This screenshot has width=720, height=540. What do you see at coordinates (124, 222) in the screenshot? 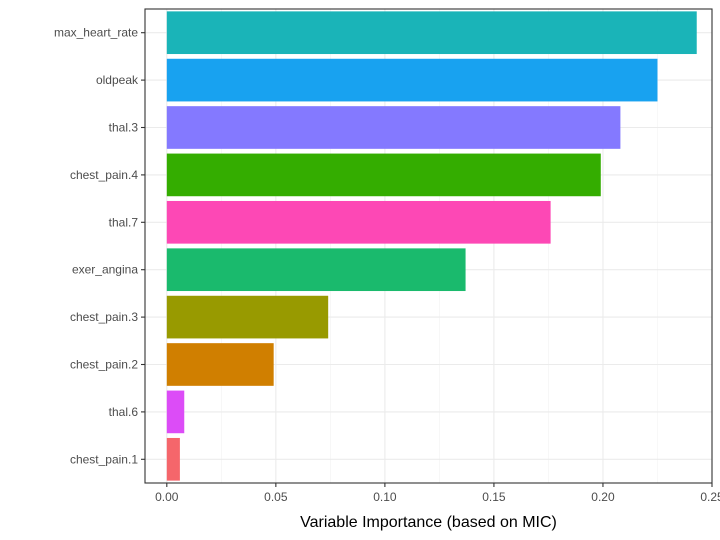
I see `y-tick-label: thal.7` at bounding box center [124, 222].